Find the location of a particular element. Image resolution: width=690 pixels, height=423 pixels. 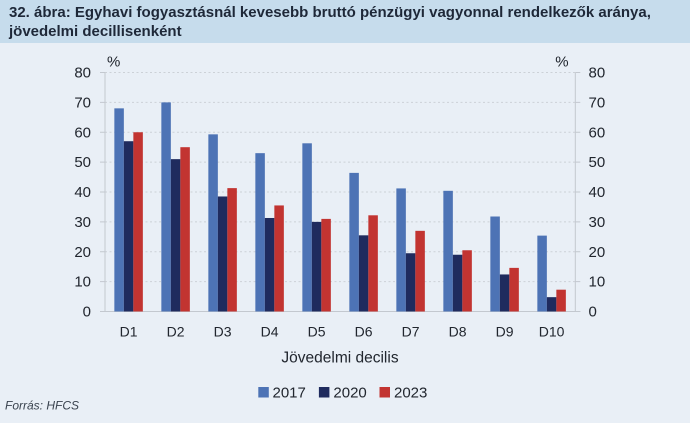

svg-text: D6 is located at coordinates (364, 332).